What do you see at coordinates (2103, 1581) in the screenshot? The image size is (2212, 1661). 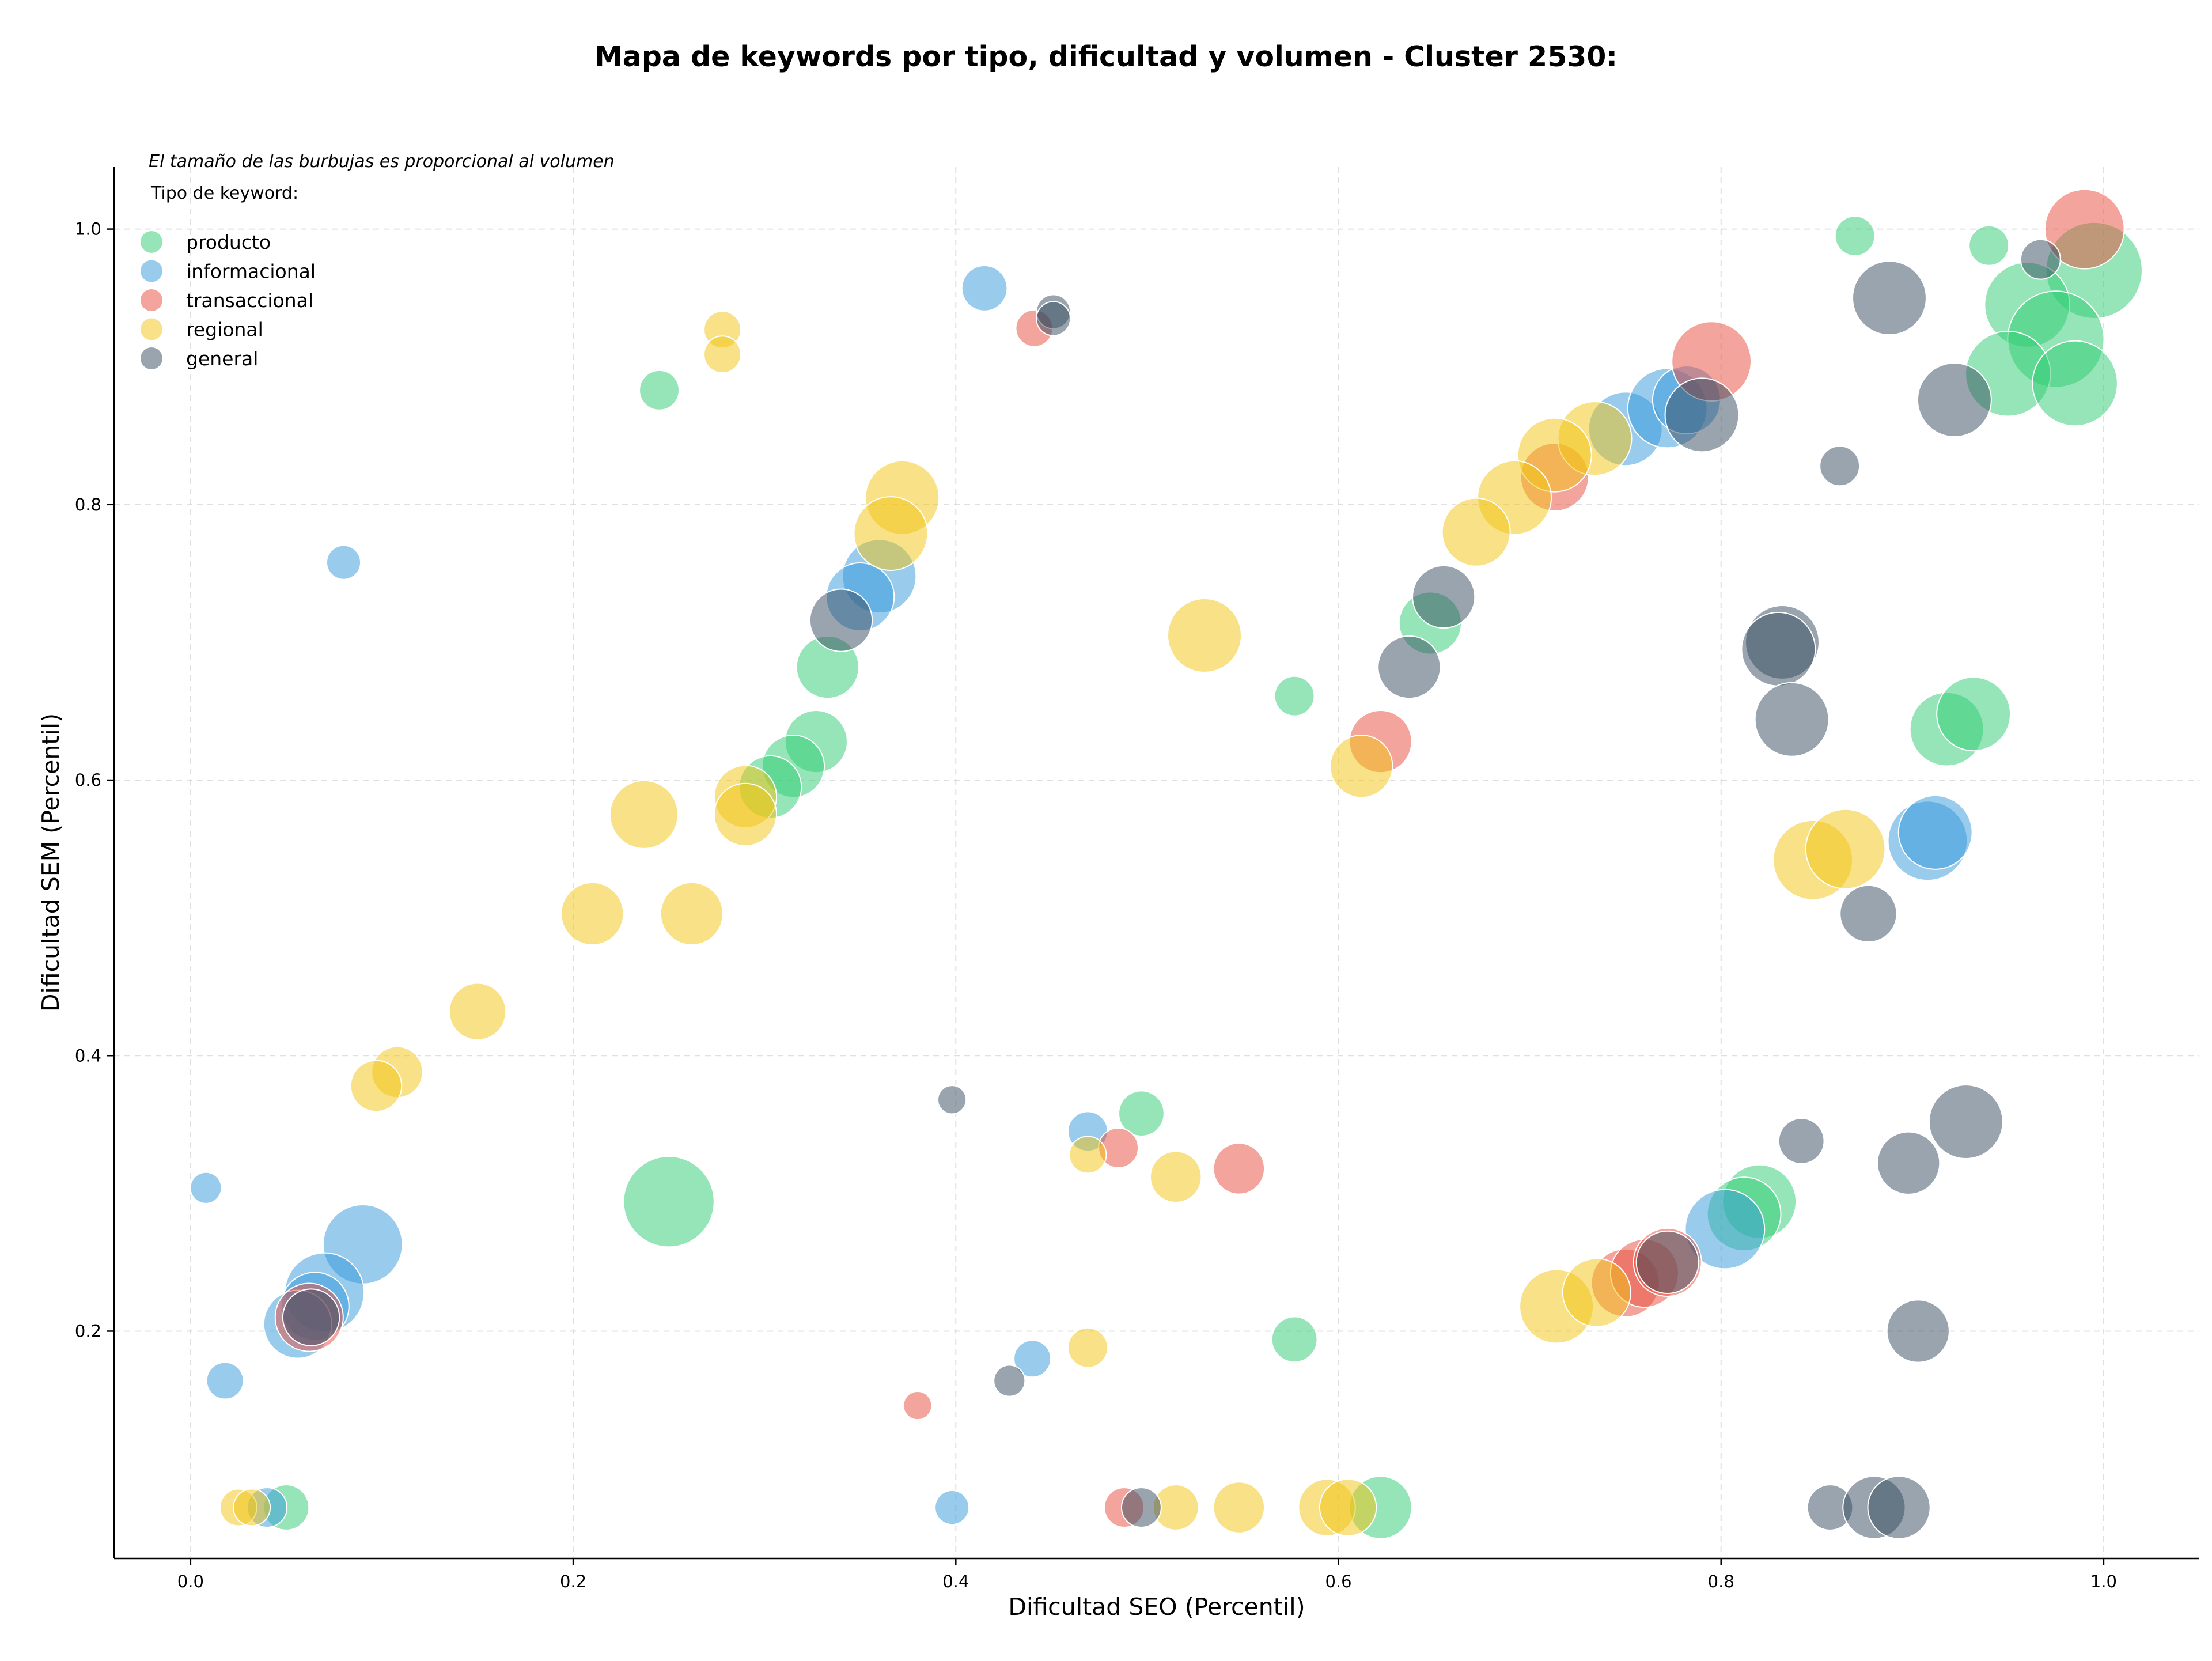 I see `x-tick-label: 1.0` at bounding box center [2103, 1581].